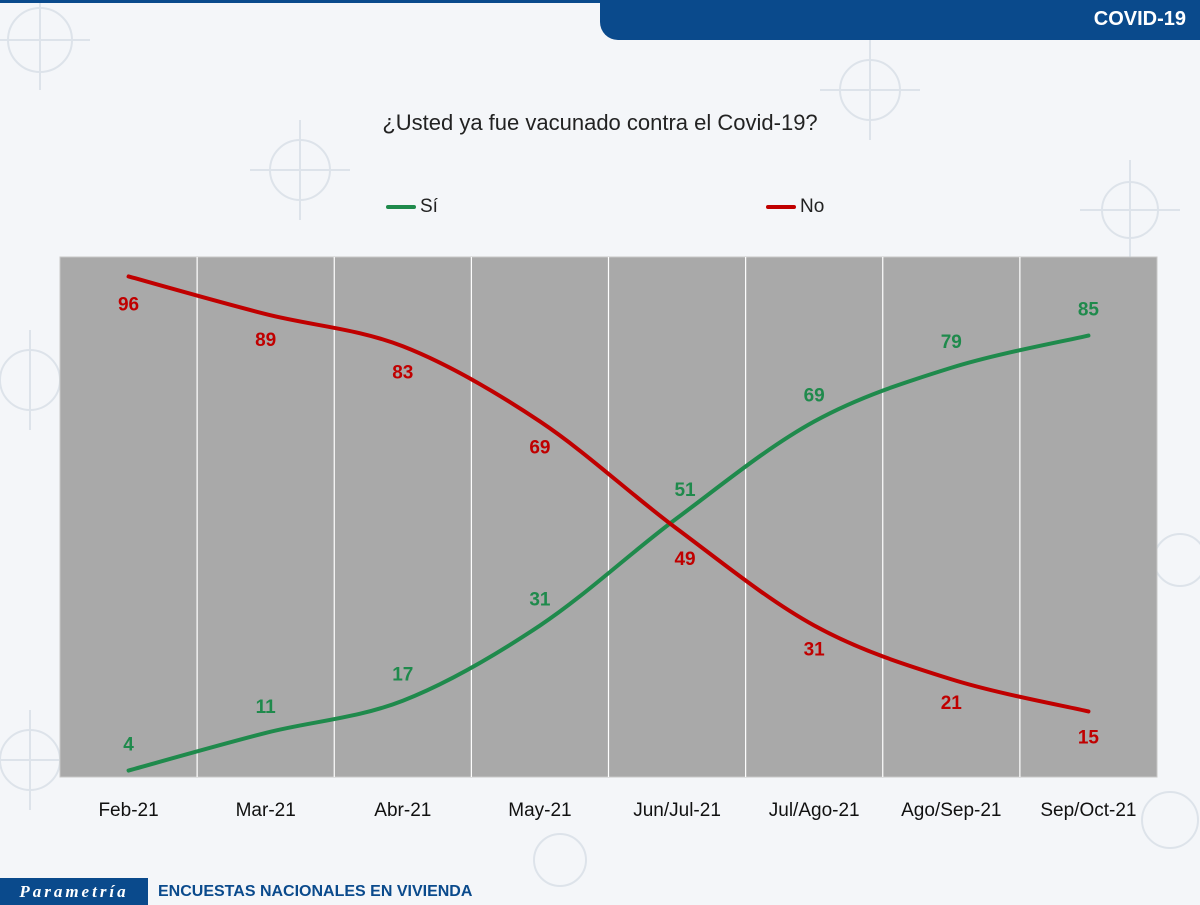 This screenshot has height=905, width=1200. Describe the element at coordinates (539, 810) in the screenshot. I see `x-tick-label: May-21` at that location.